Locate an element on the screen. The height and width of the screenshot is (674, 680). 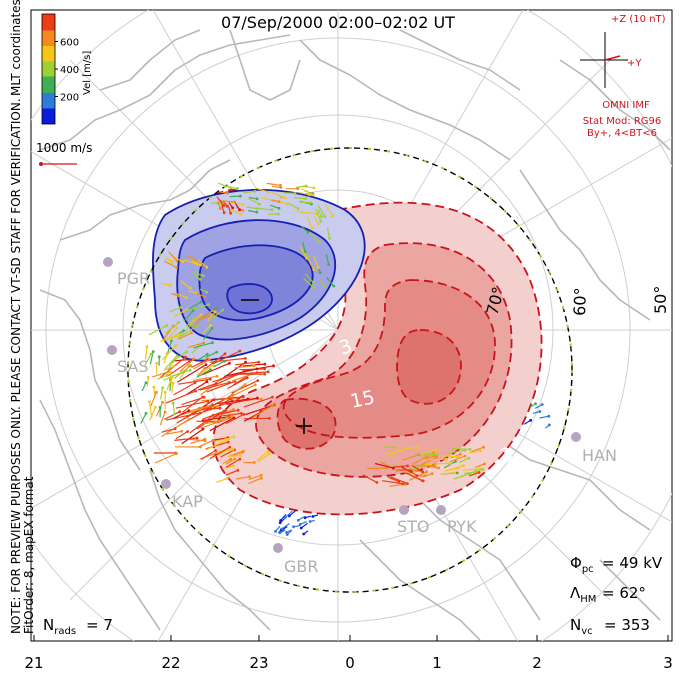
mlt-tick-label: 1 is located at coordinates (437, 663).